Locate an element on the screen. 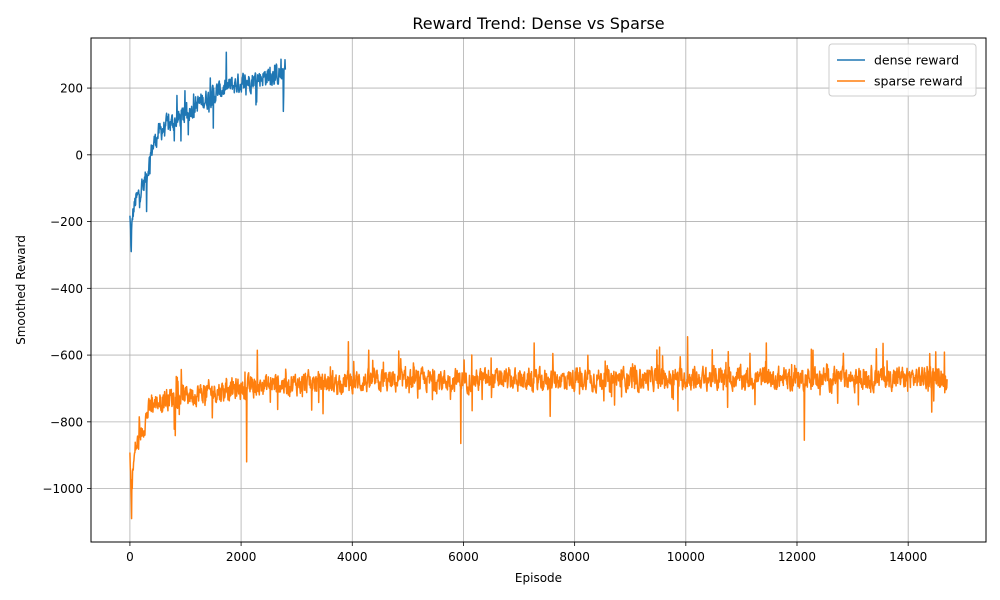 This screenshot has width=1000, height=600. legend: dense reward sparse reward is located at coordinates (902, 70).